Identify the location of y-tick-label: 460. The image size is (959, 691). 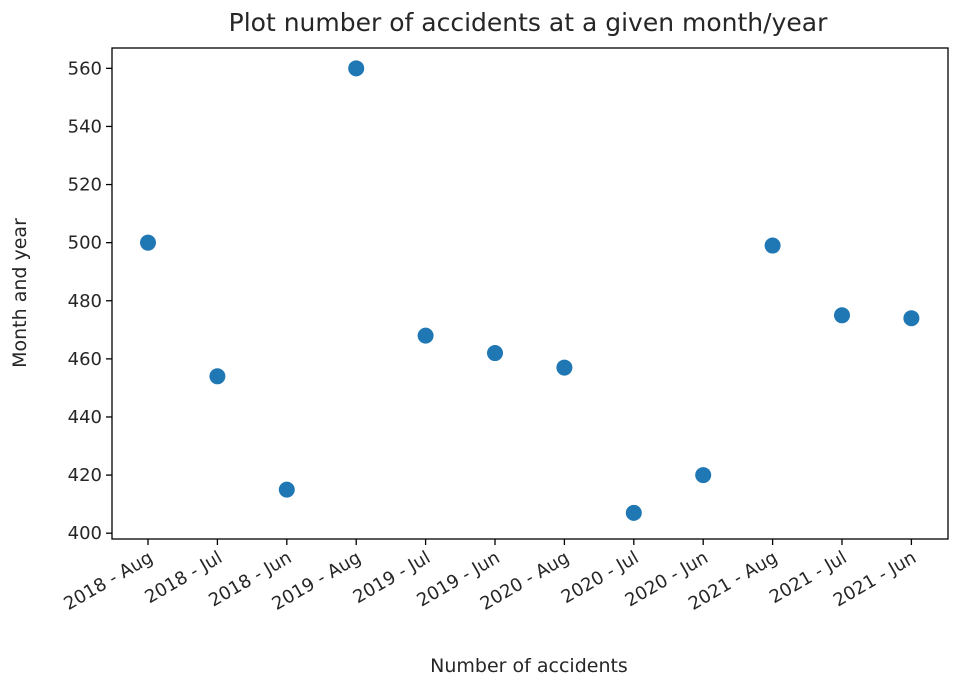
(85, 359).